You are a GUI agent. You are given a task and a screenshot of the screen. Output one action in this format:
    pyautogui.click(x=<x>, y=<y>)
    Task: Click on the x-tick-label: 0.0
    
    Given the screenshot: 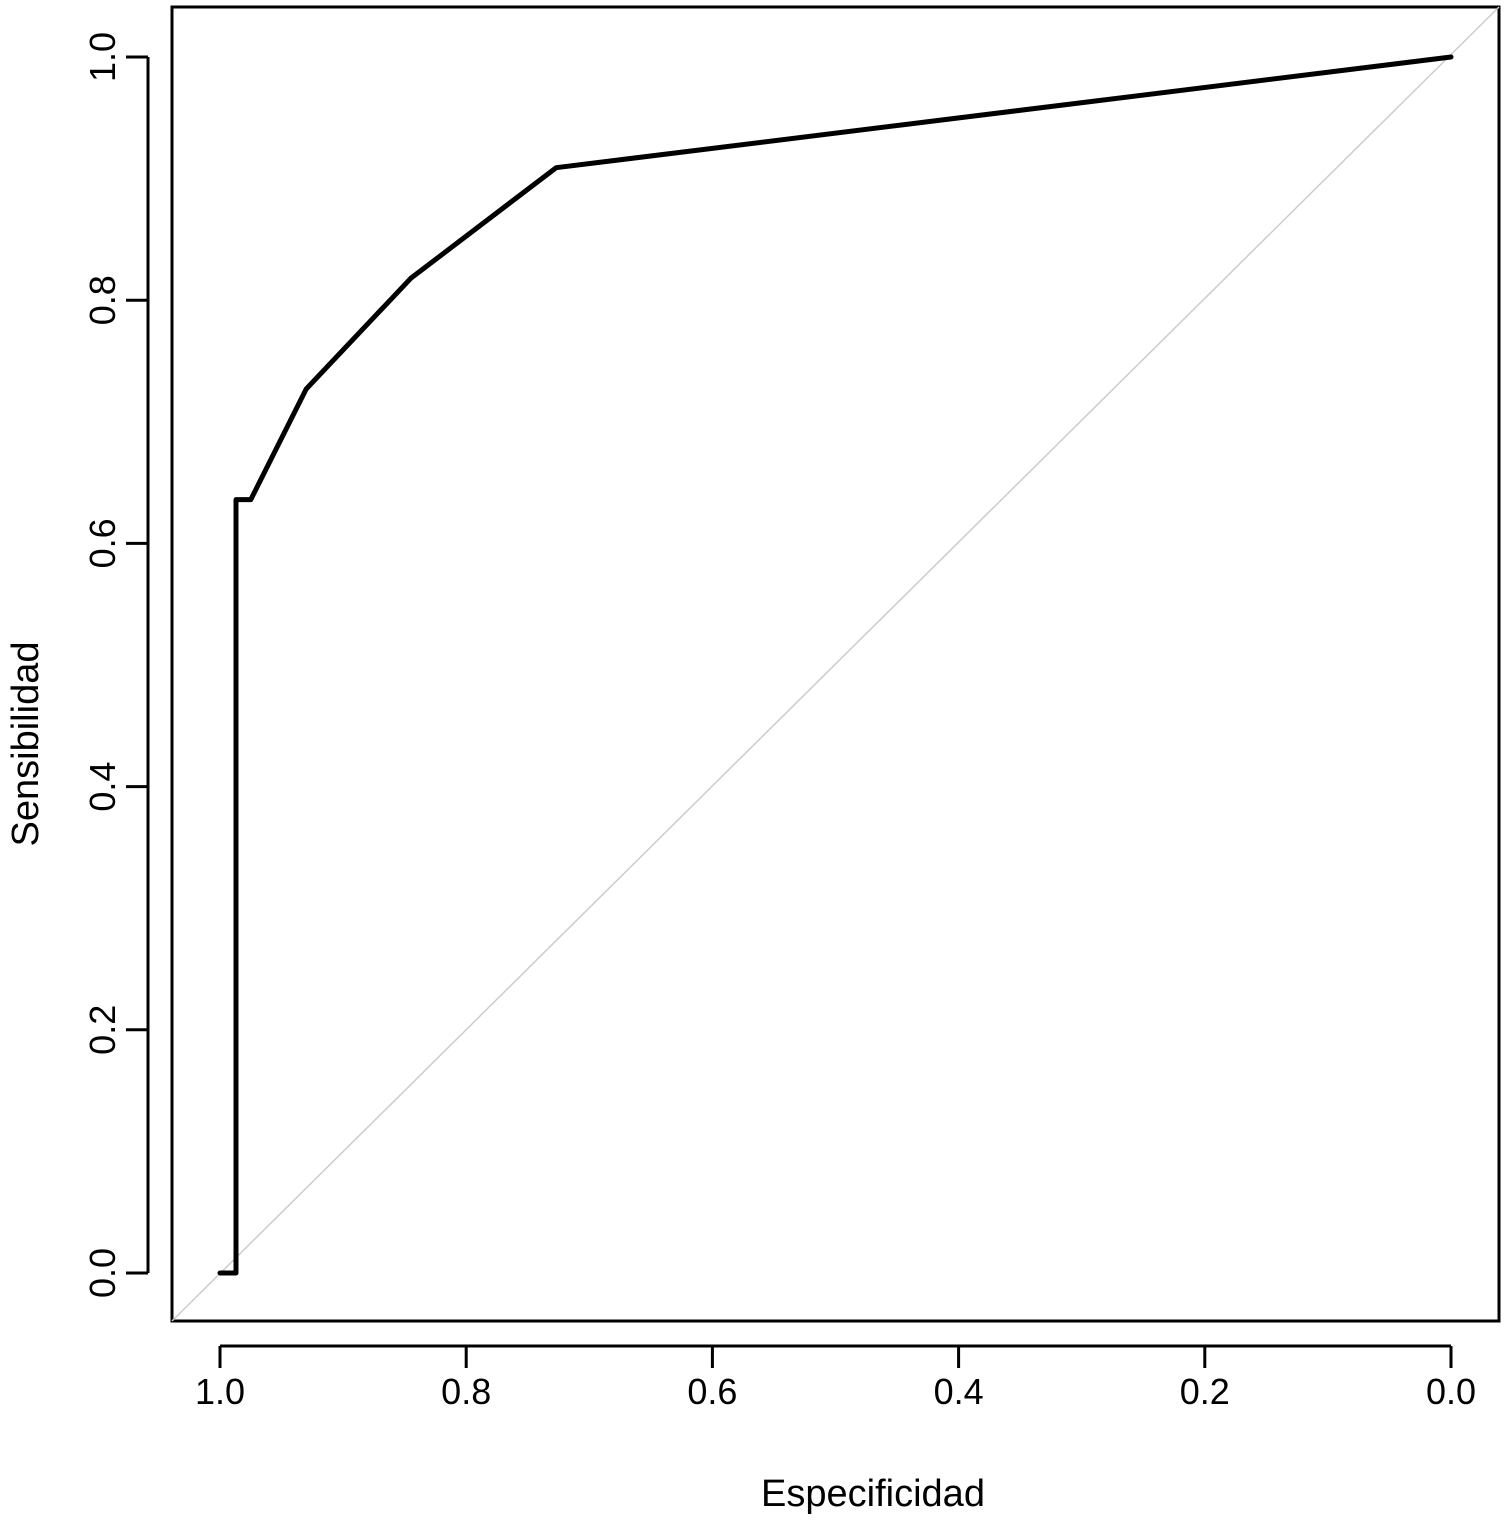 What is the action you would take?
    pyautogui.click(x=1451, y=1391)
    